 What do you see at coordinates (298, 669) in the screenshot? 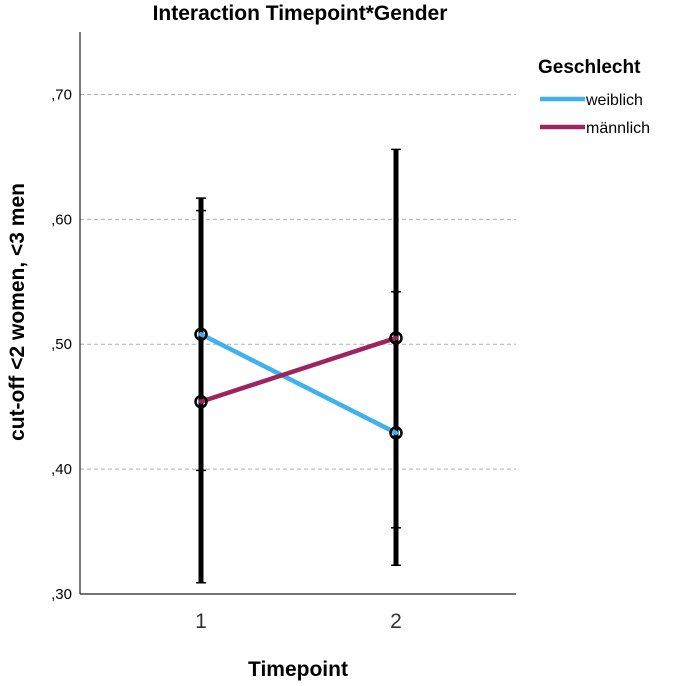
I see `x-axis-title: Timepoint` at bounding box center [298, 669].